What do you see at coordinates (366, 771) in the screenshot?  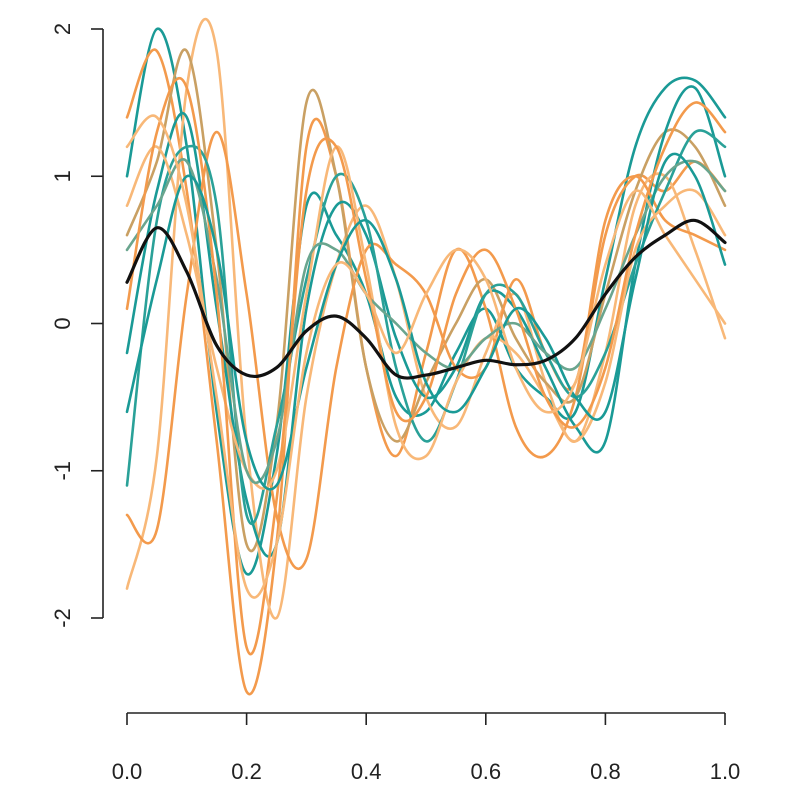 I see `x-tick-label: 0.4` at bounding box center [366, 771].